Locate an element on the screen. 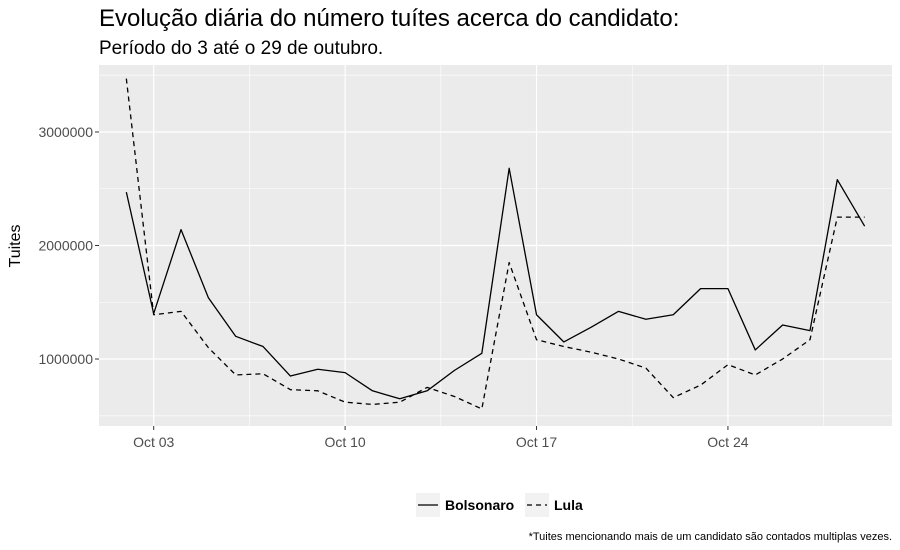 The height and width of the screenshot is (550, 900). y-tick-label: 1000000 is located at coordinates (65, 359).